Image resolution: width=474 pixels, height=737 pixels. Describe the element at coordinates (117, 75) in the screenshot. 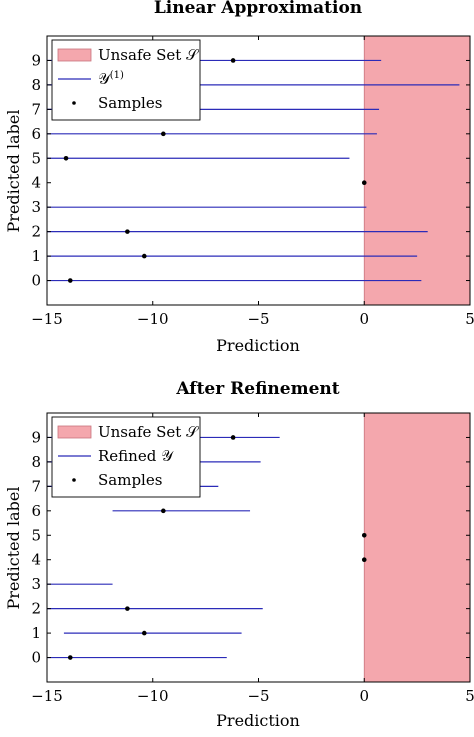

I see `legend-label-superscript: (1)` at that location.